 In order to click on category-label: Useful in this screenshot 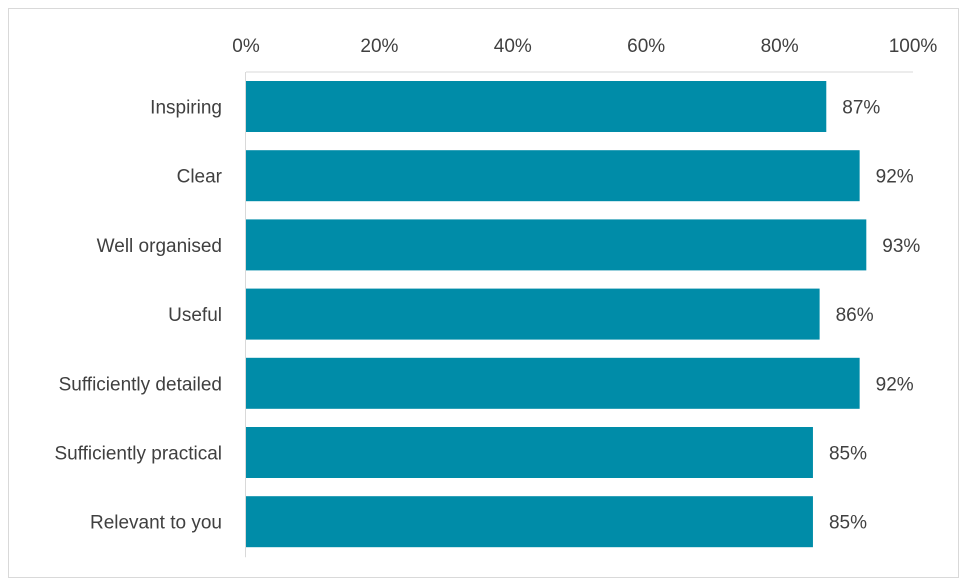, I will do `click(195, 315)`.